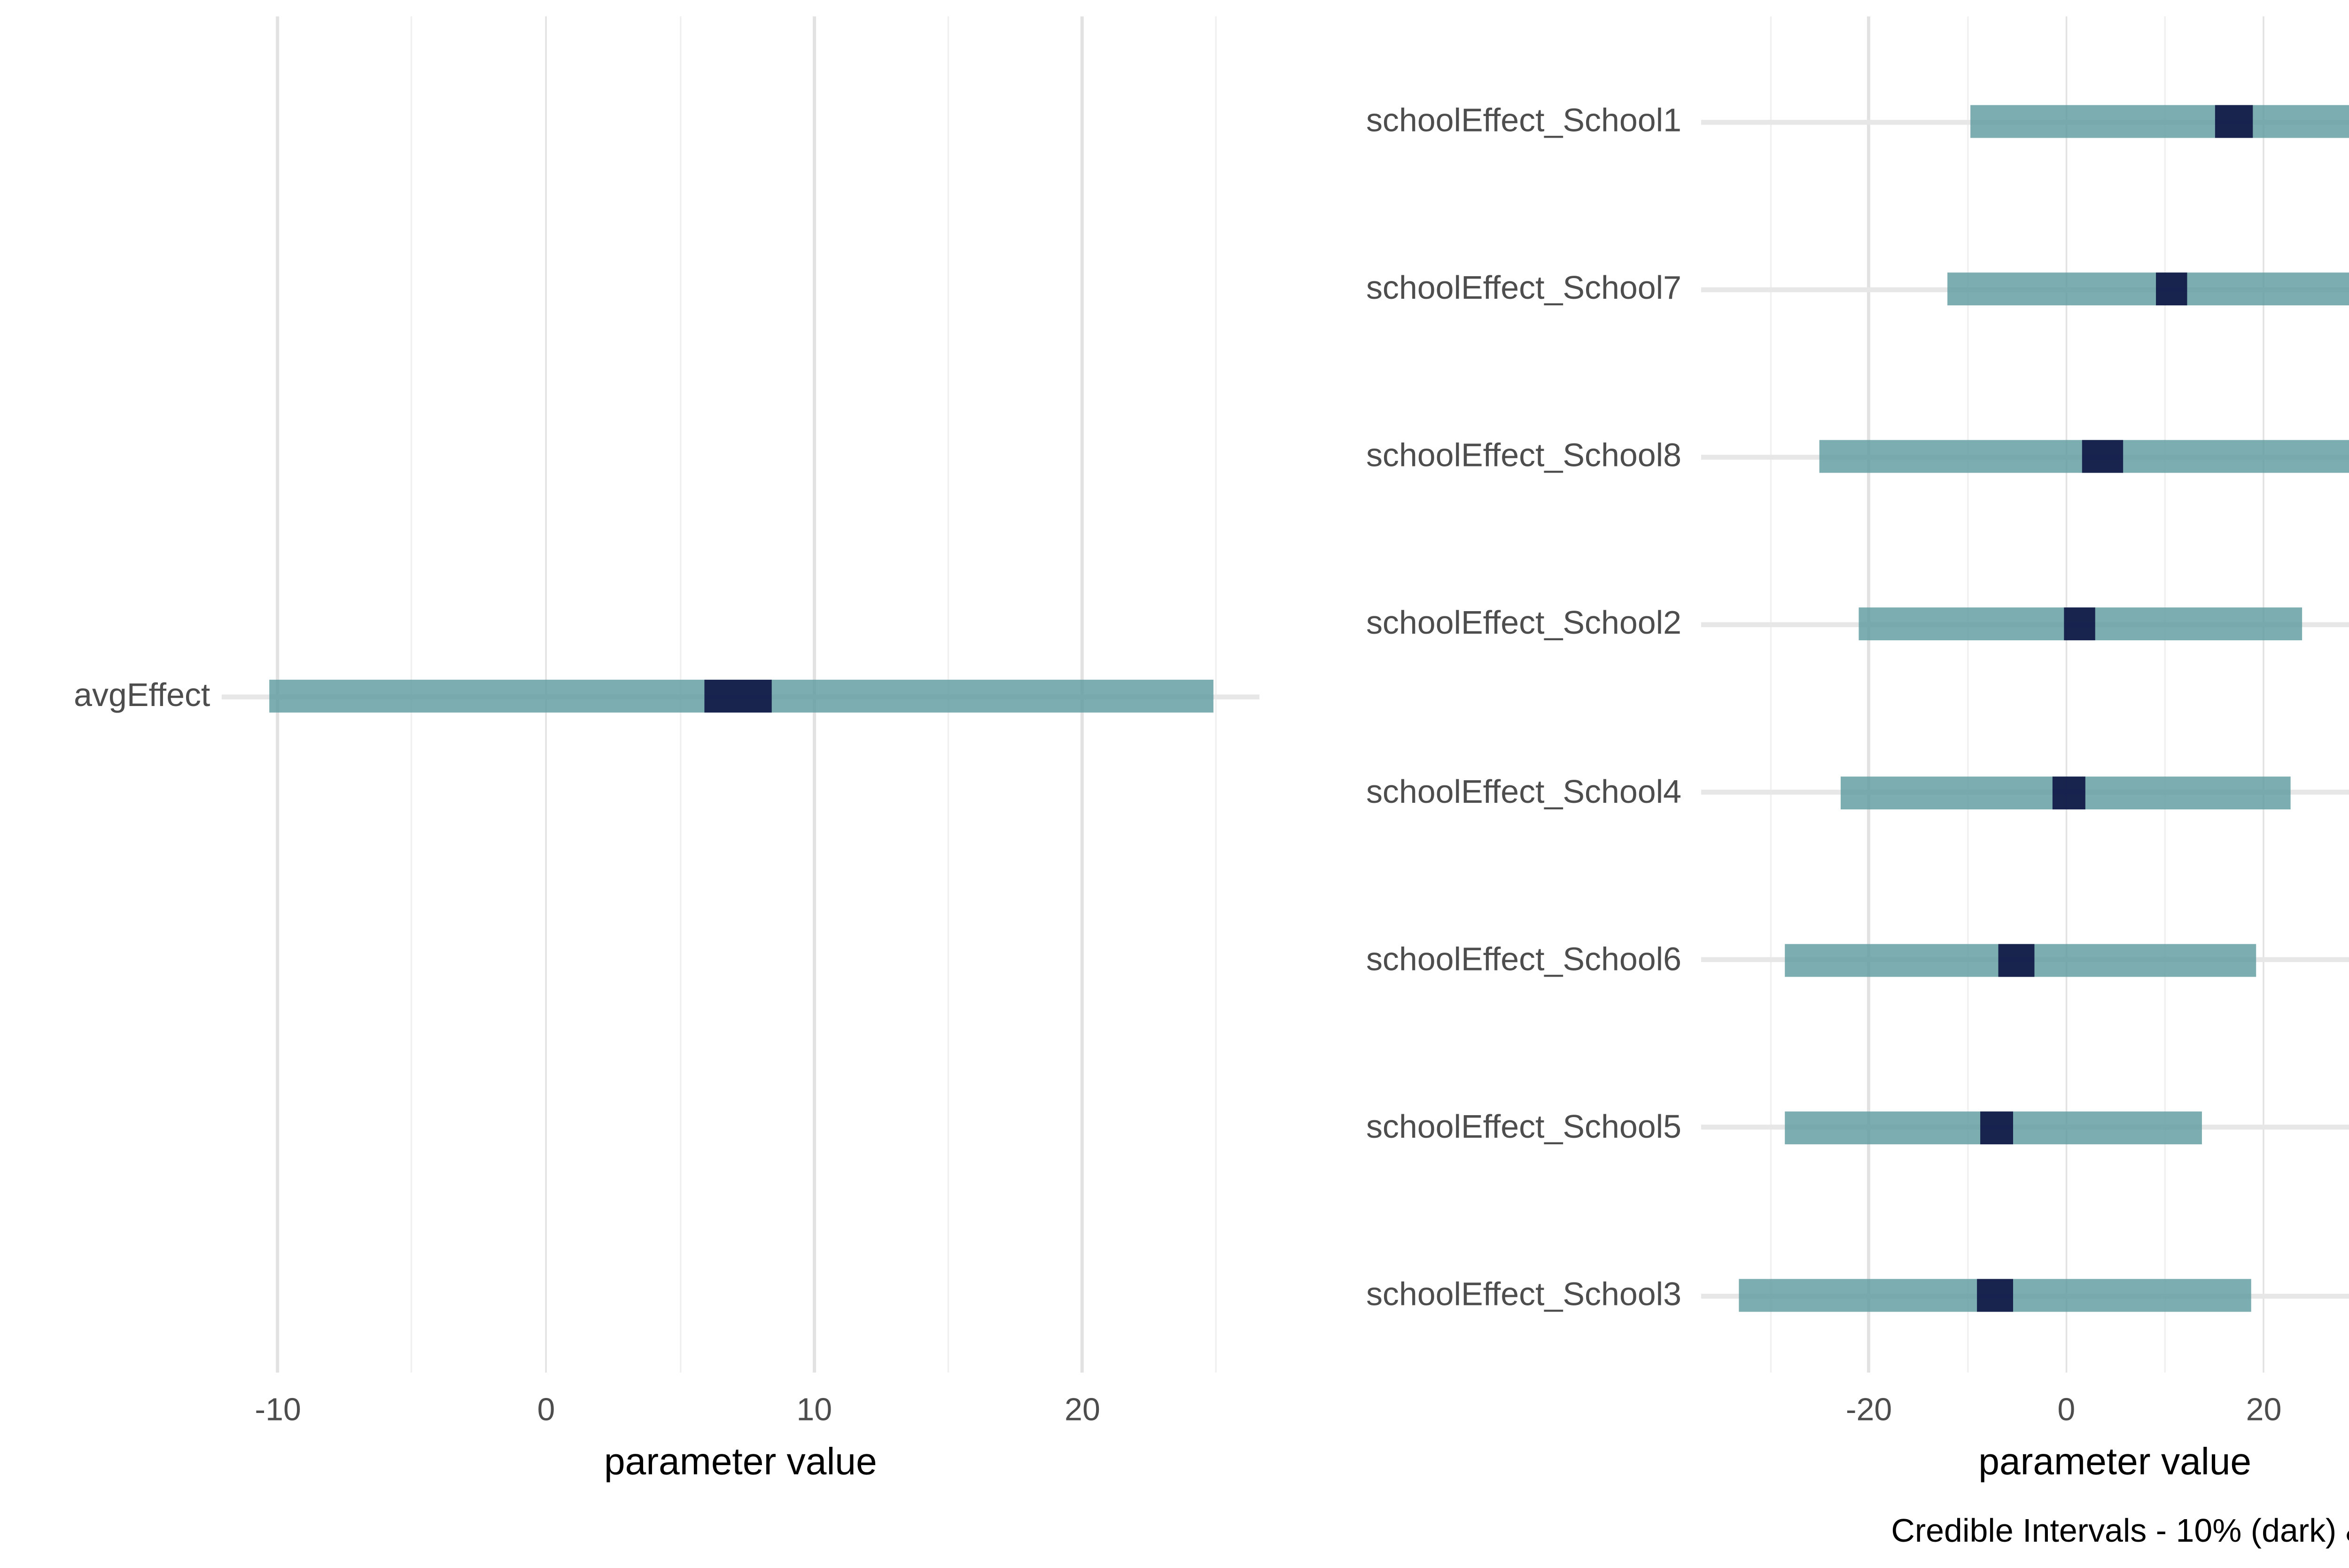 Image resolution: width=2349 pixels, height=1568 pixels. What do you see at coordinates (1523, 457) in the screenshot?
I see `row-label: schoolEffect_School8` at bounding box center [1523, 457].